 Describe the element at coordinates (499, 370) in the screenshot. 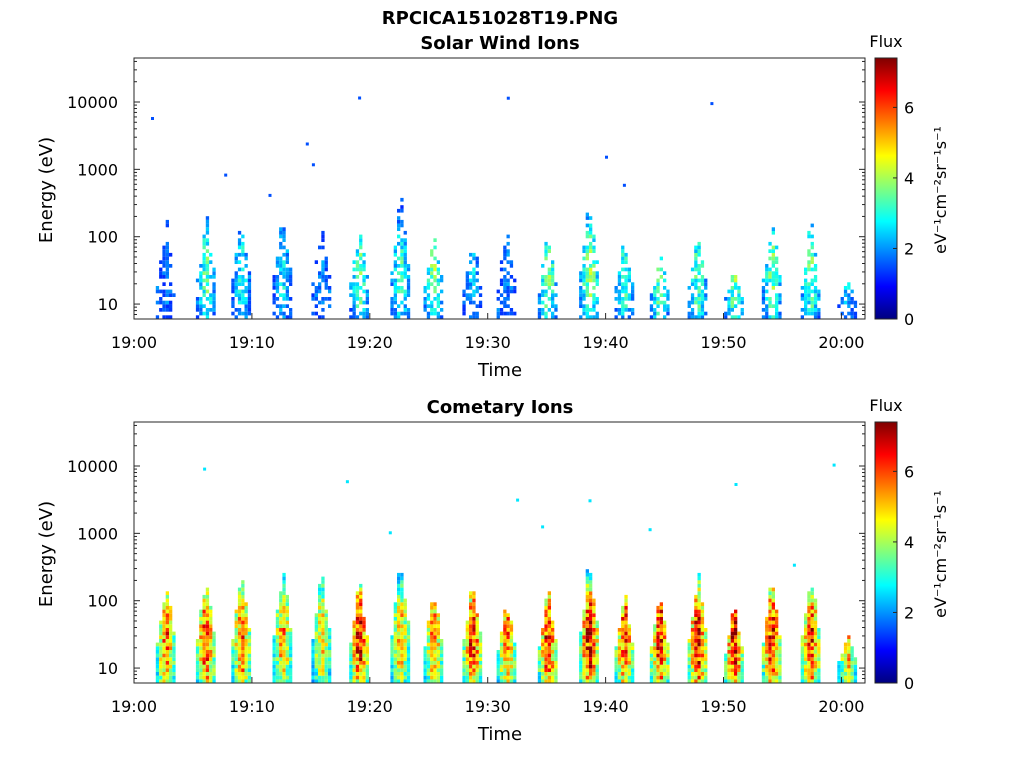

I see `x-axis-label: Time` at that location.